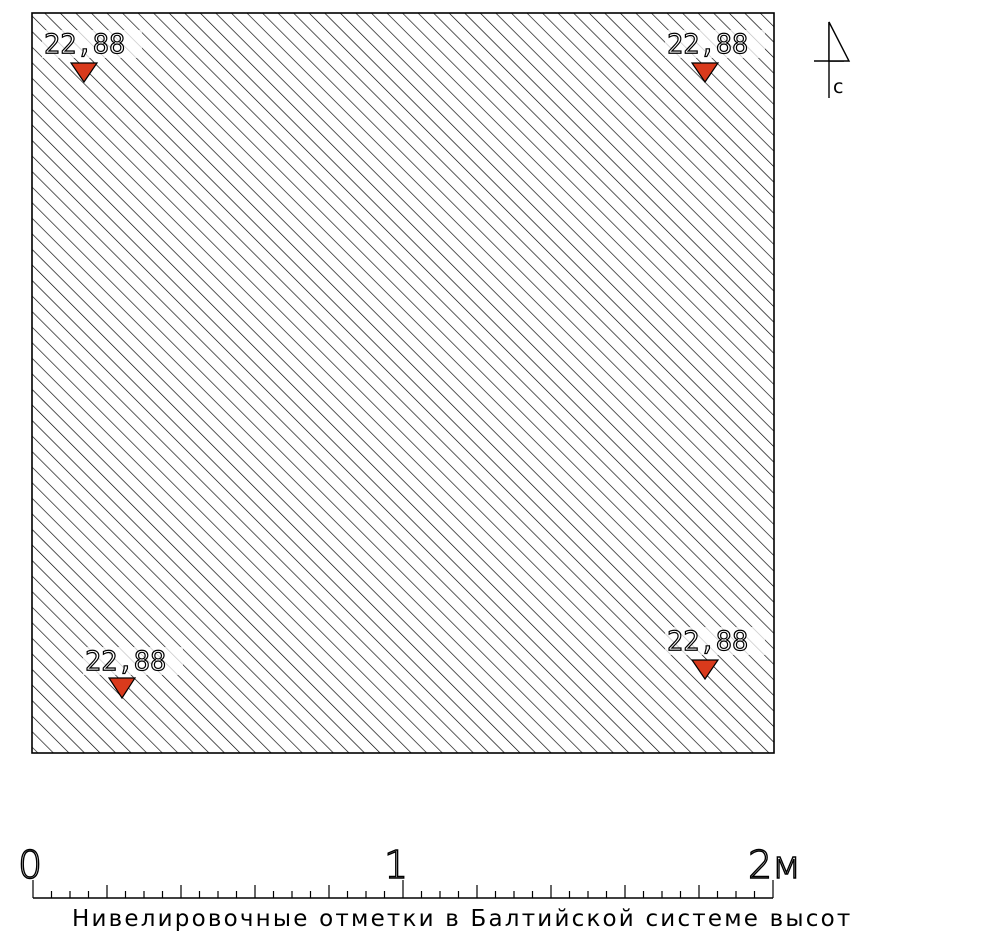 Image resolution: width=989 pixels, height=937 pixels. What do you see at coordinates (403, 889) in the screenshot?
I see `scale-ticks` at bounding box center [403, 889].